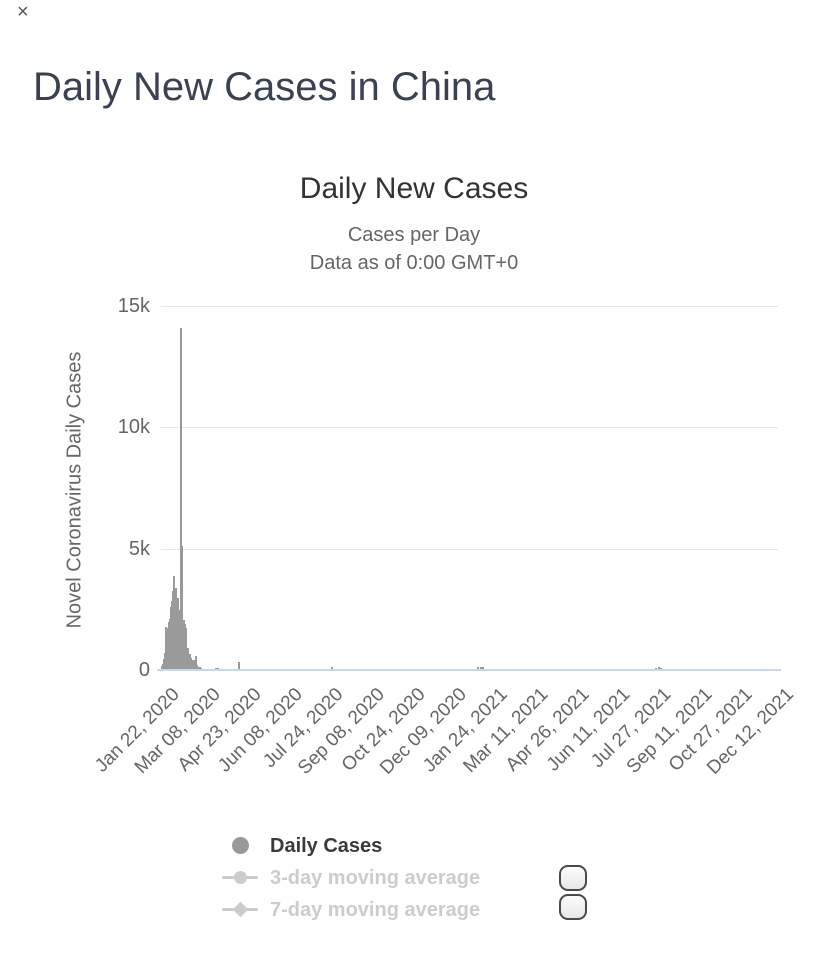 This screenshot has width=828, height=953. I want to click on legend-label: 7-day moving average, so click(375, 909).